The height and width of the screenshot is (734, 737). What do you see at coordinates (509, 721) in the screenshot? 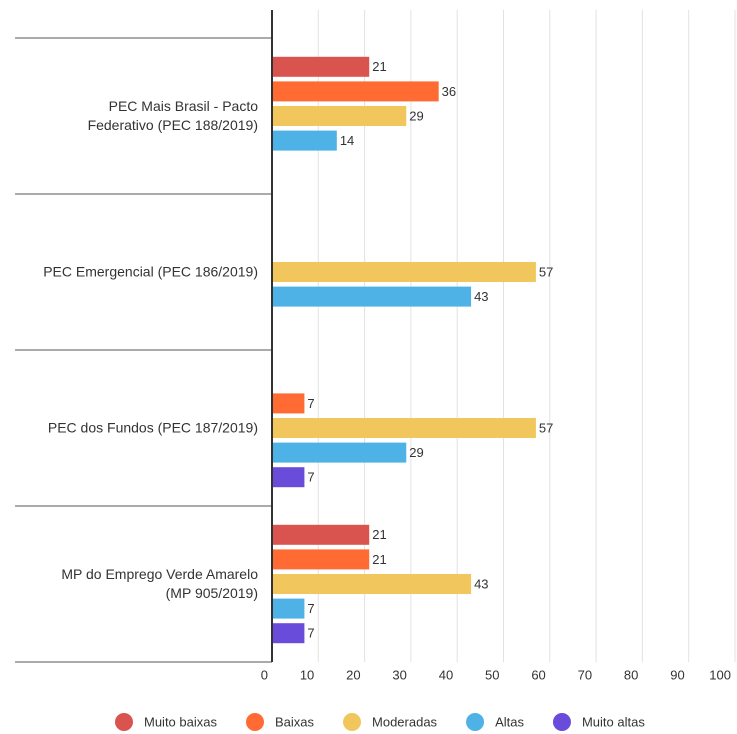
I see `legend-label: Altas` at bounding box center [509, 721].